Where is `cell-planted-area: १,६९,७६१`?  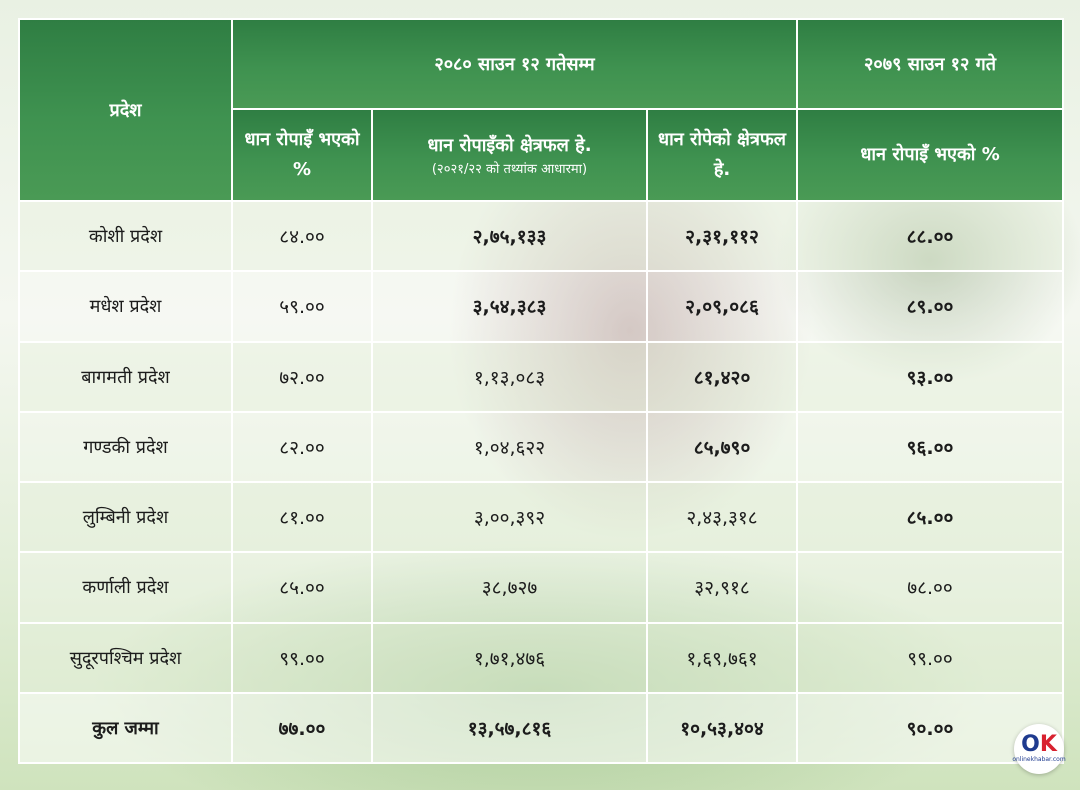
cell-planted-area: १,६९,७६१ is located at coordinates (722, 657).